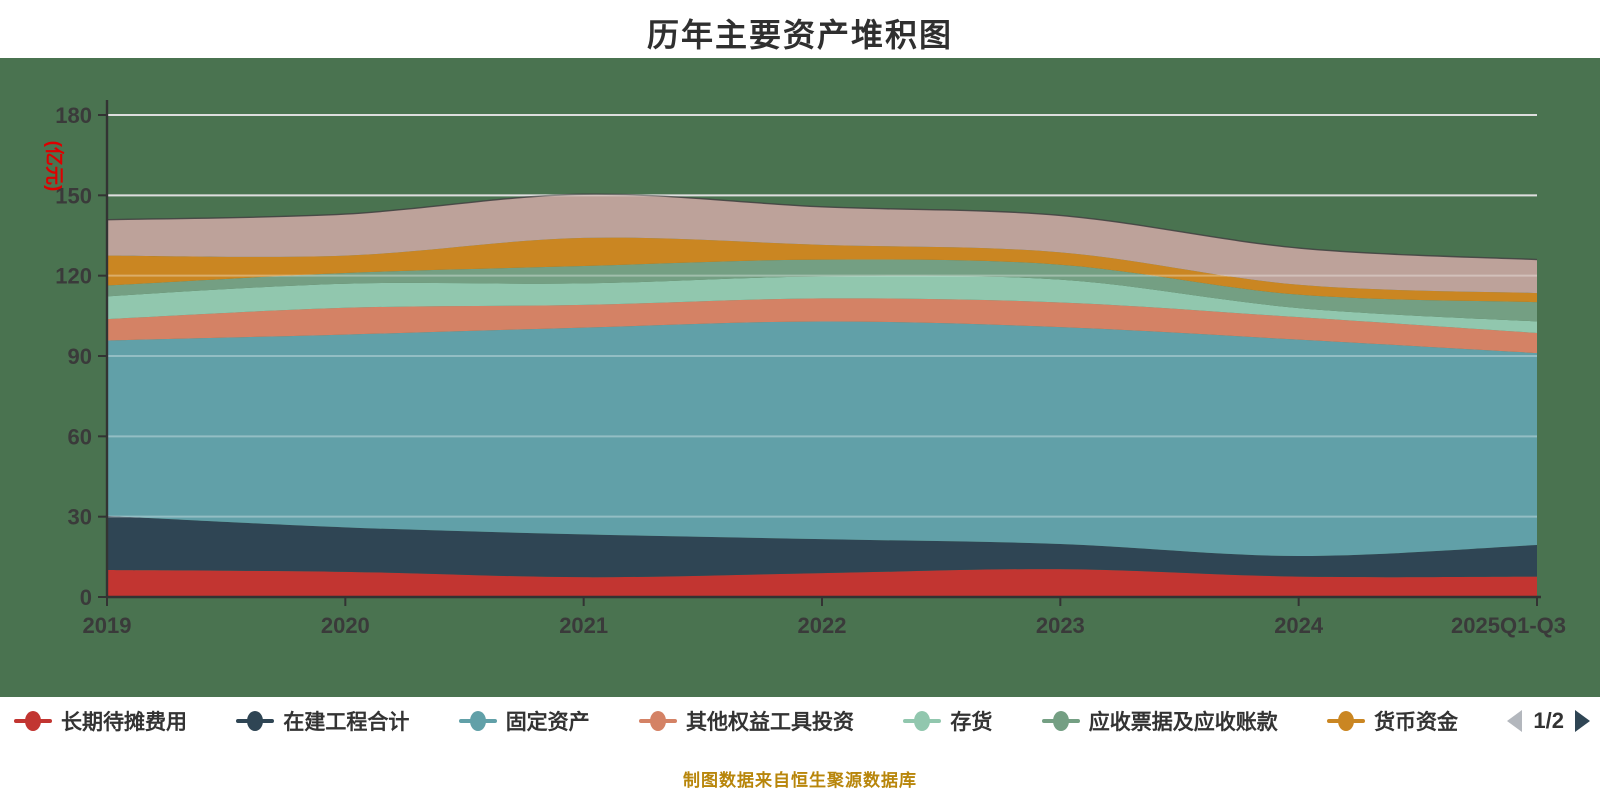 The width and height of the screenshot is (1600, 800). What do you see at coordinates (124, 722) in the screenshot?
I see `legend-label: 长期待摊费用` at bounding box center [124, 722].